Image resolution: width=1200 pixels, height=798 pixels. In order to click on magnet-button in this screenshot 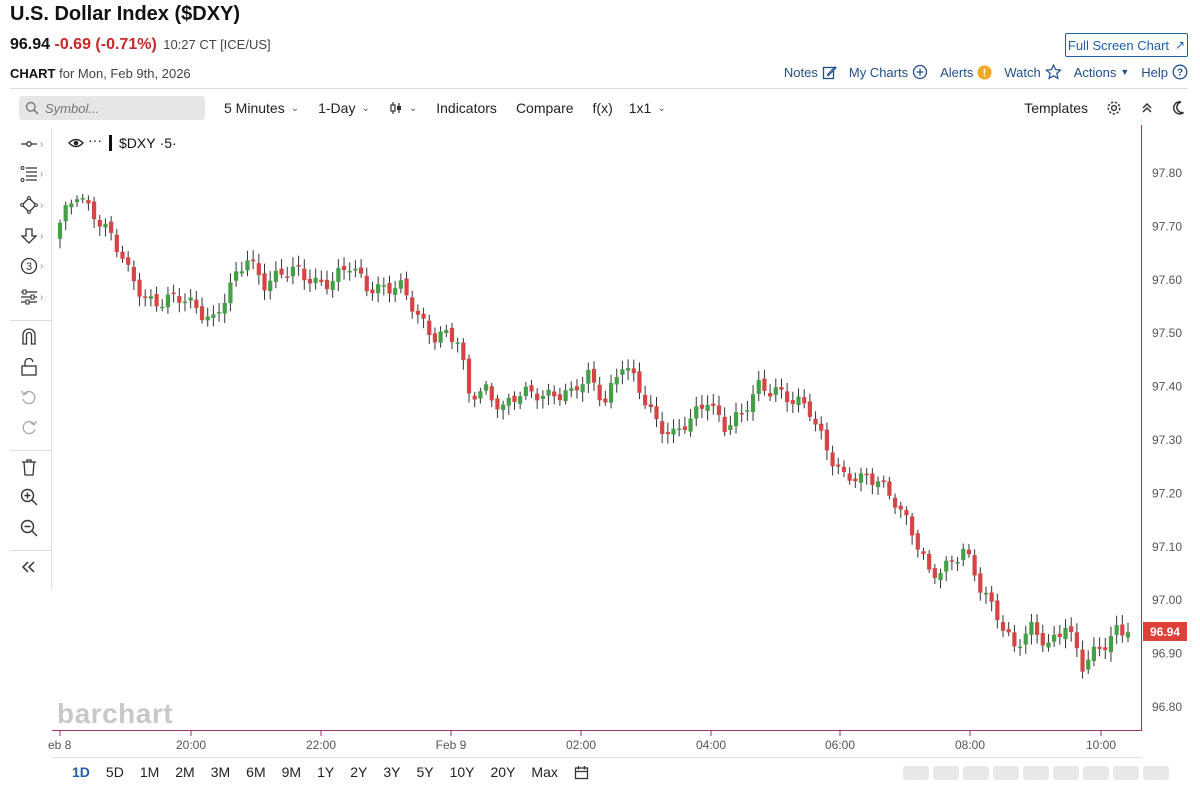, I will do `click(35, 336)`.